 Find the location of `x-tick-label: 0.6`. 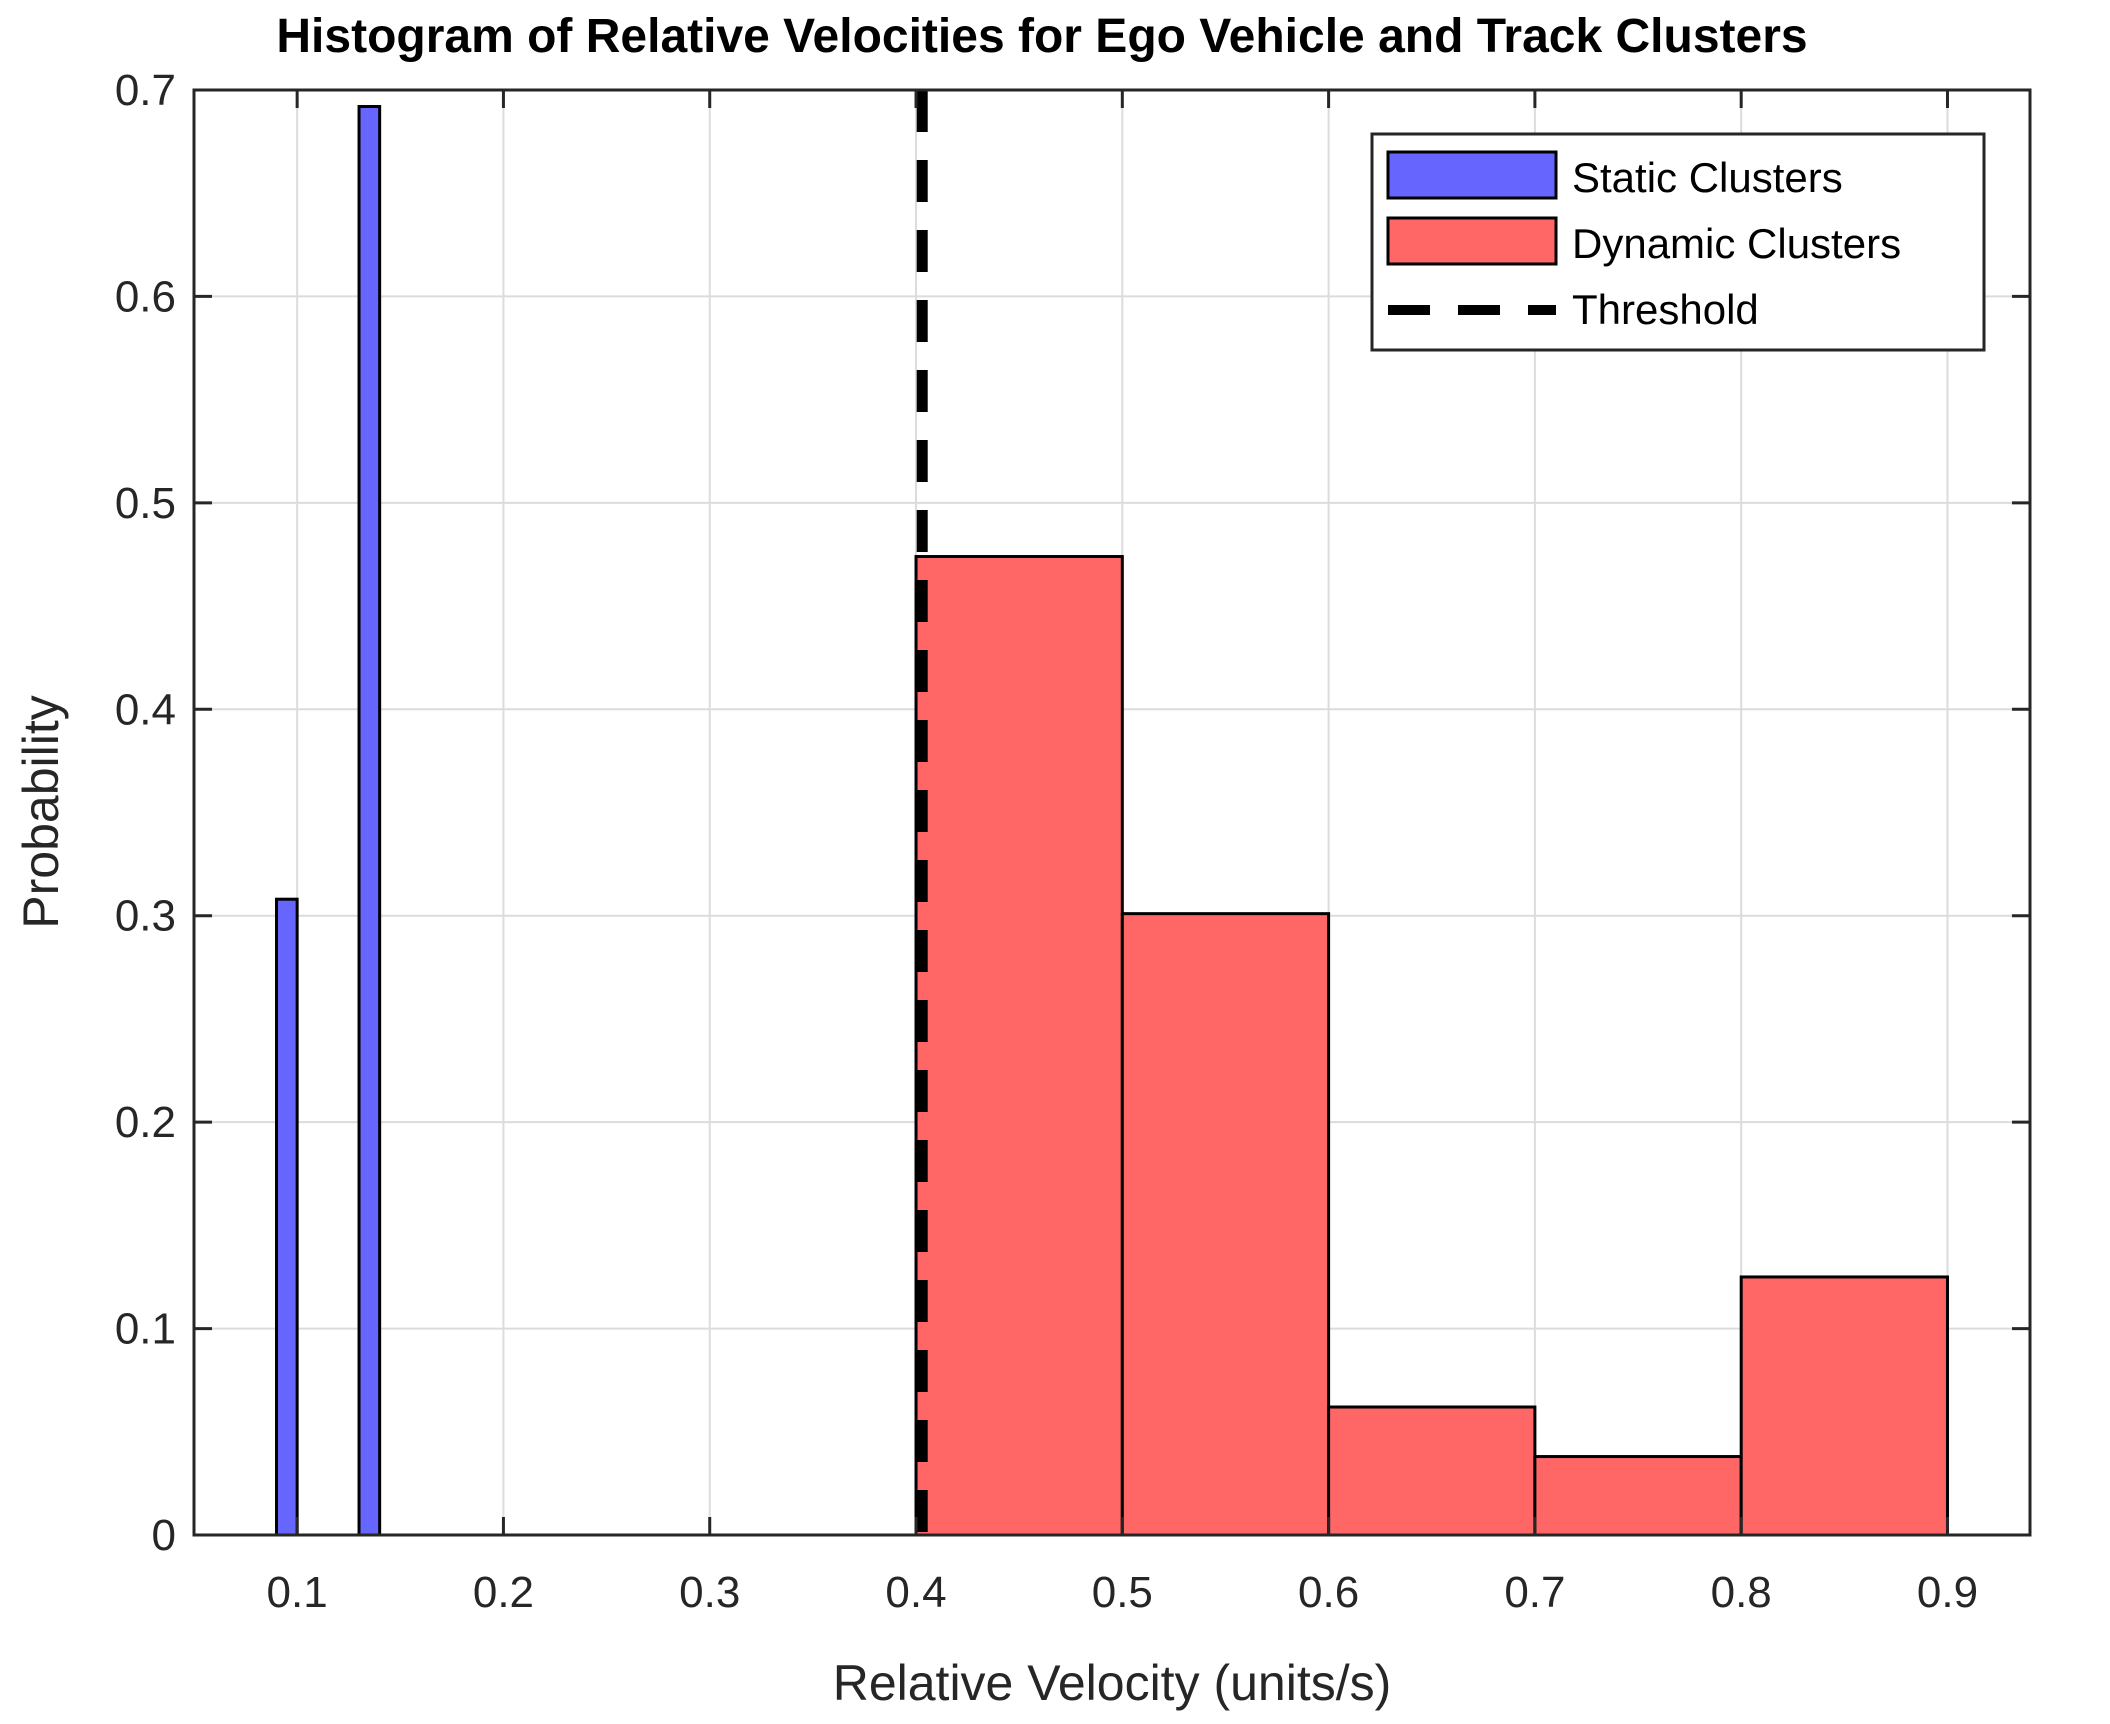

x-tick-label: 0.6 is located at coordinates (1328, 1592).